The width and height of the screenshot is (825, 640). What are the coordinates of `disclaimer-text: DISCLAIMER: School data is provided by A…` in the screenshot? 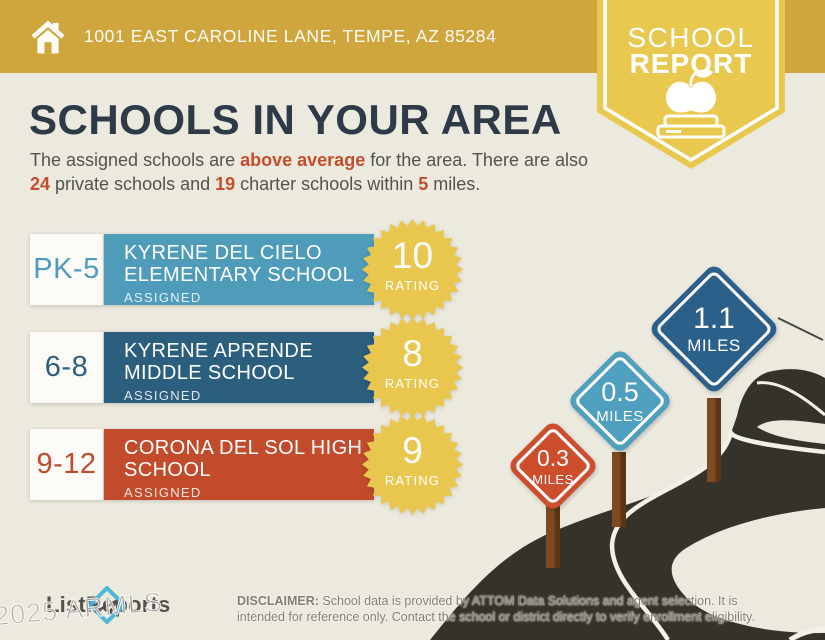 It's located at (496, 609).